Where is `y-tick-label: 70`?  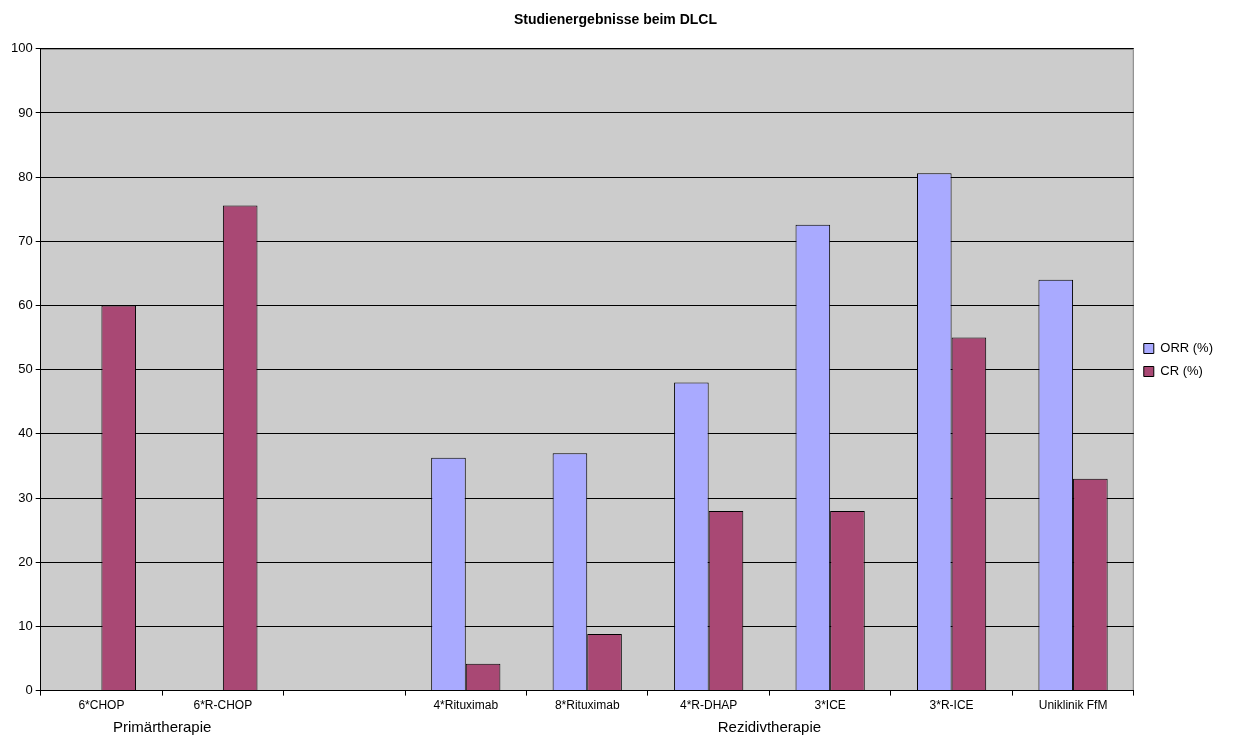 y-tick-label: 70 is located at coordinates (25, 240).